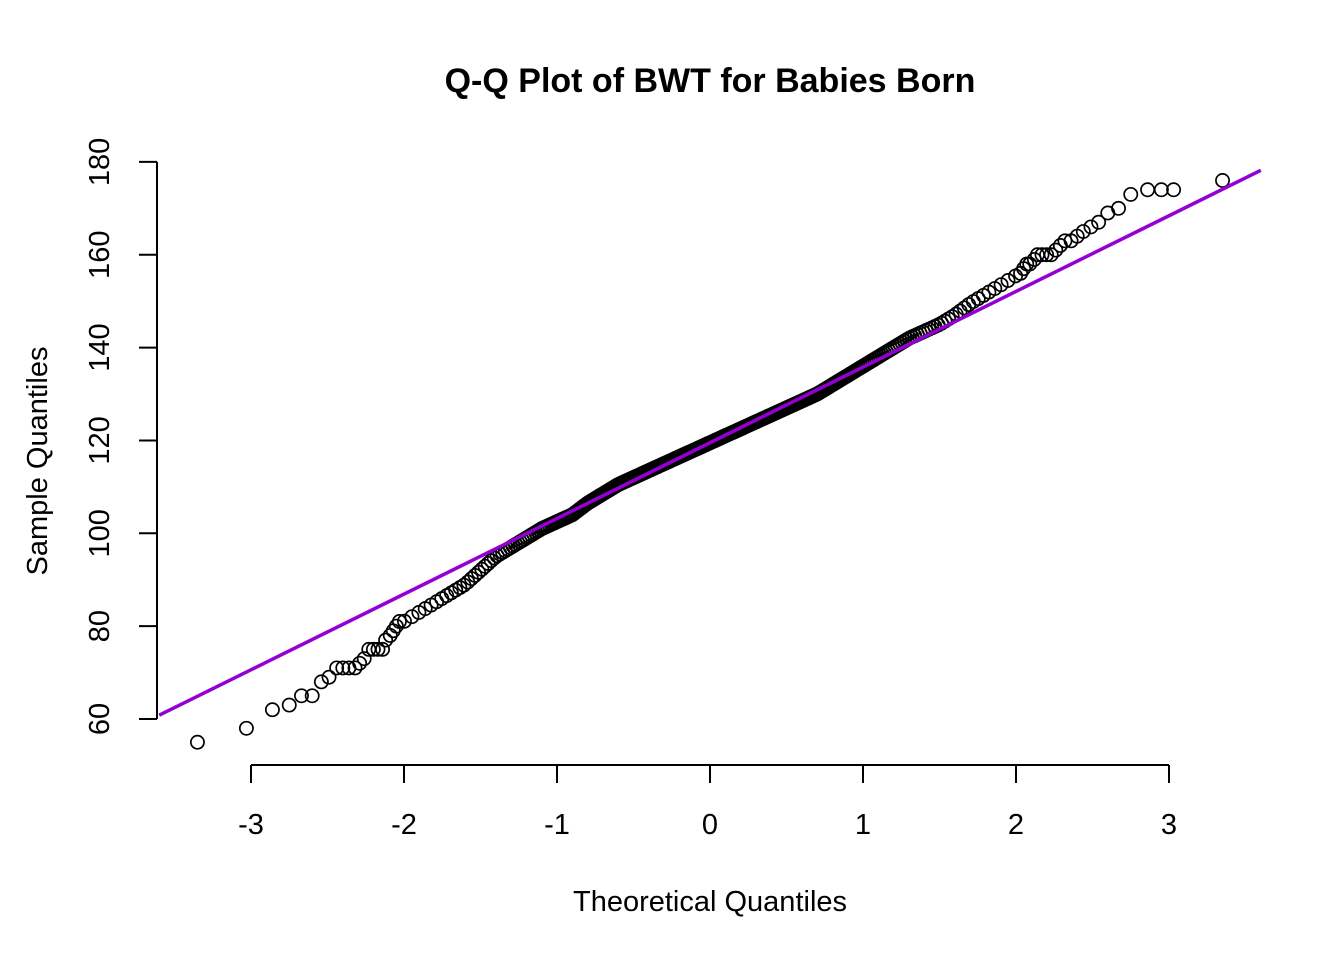  What do you see at coordinates (1016, 825) in the screenshot?
I see `x-tick-label: 2` at bounding box center [1016, 825].